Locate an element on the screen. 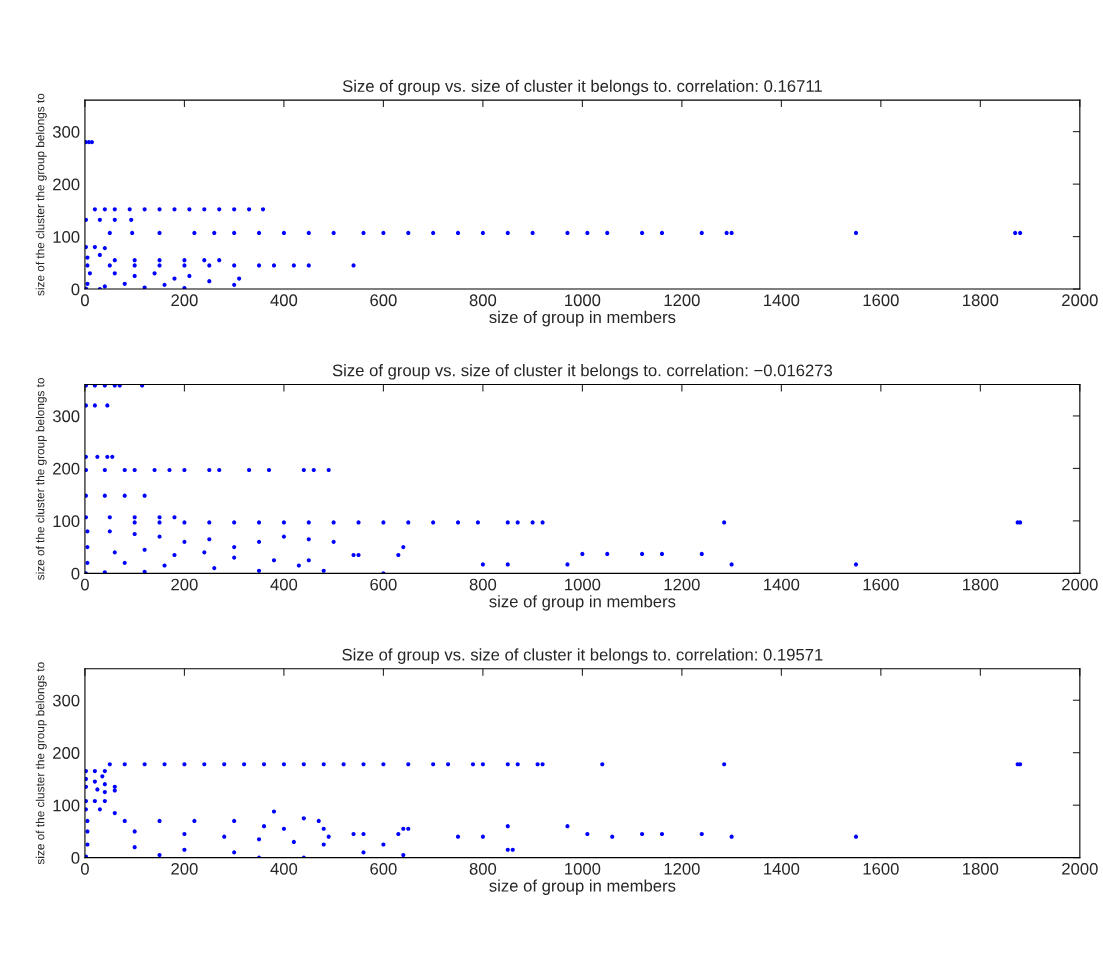  chart-title: Size of group vs. size of cluster it belongs to. correlation: 0.16711 is located at coordinates (582, 87).